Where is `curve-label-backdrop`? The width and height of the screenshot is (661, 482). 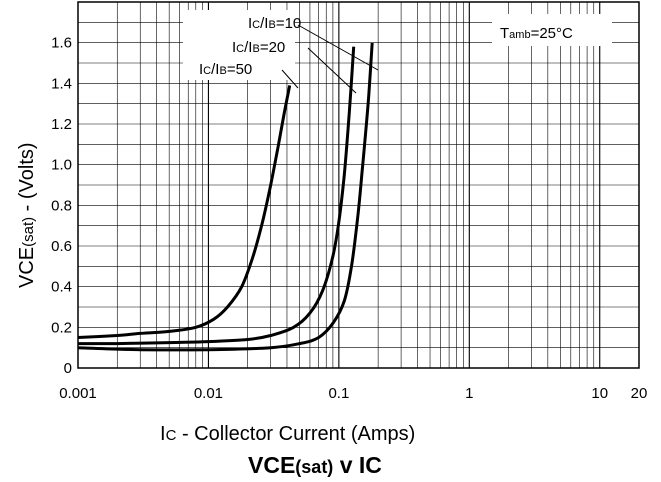 curve-label-backdrop is located at coordinates (239, 45).